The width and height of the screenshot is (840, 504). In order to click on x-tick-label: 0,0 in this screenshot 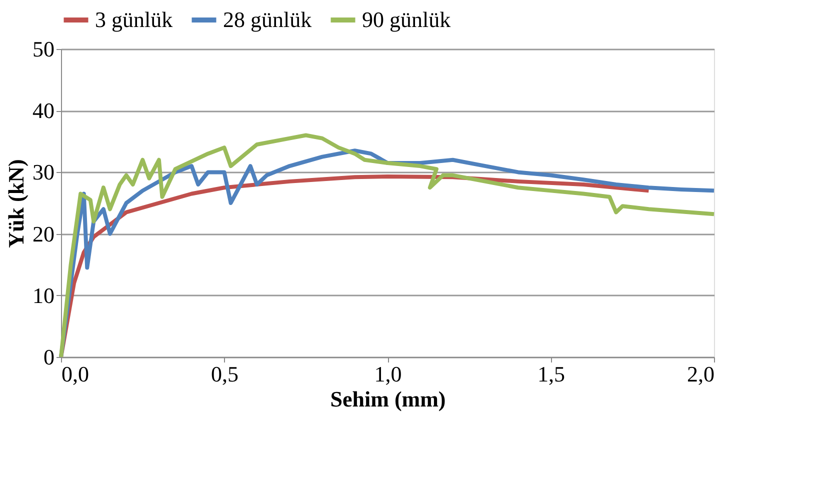, I will do `click(75, 374)`.